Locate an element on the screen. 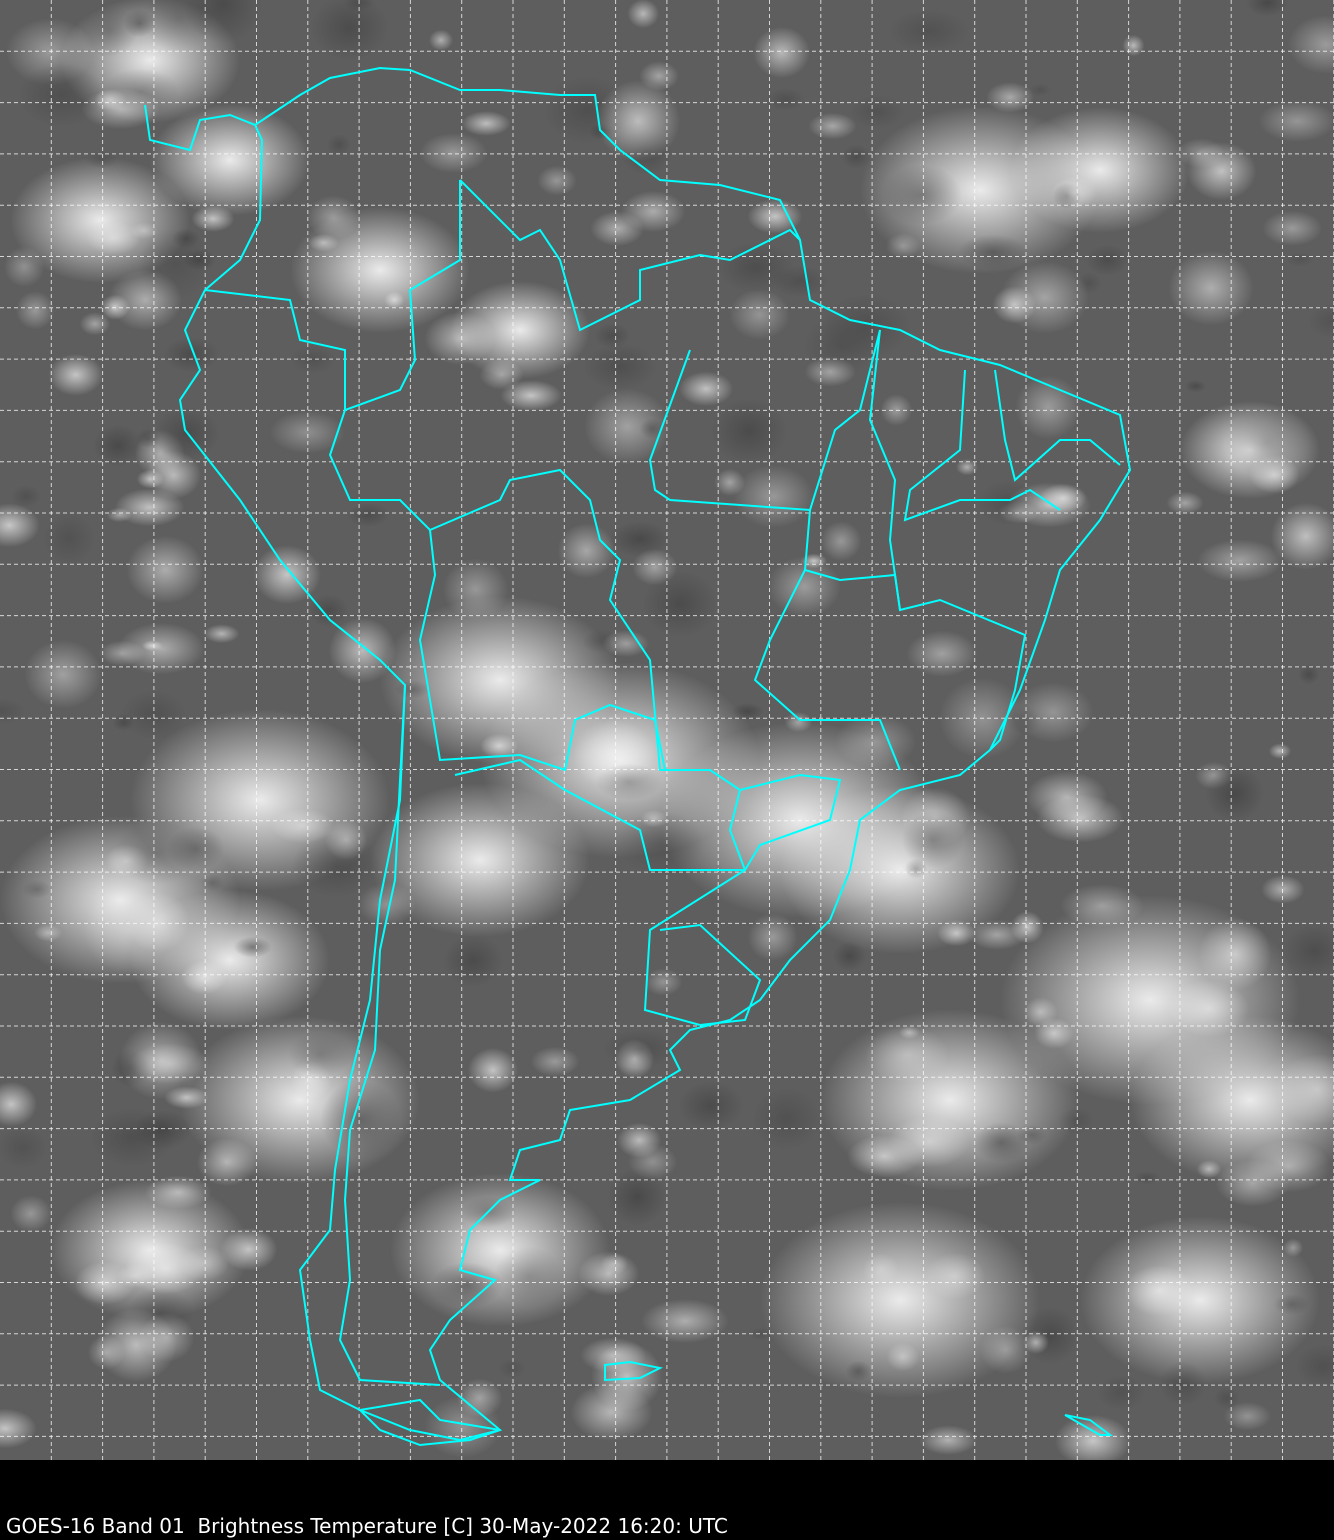 The width and height of the screenshot is (1334, 1540). tierra-del-fuego is located at coordinates (429, 1422).